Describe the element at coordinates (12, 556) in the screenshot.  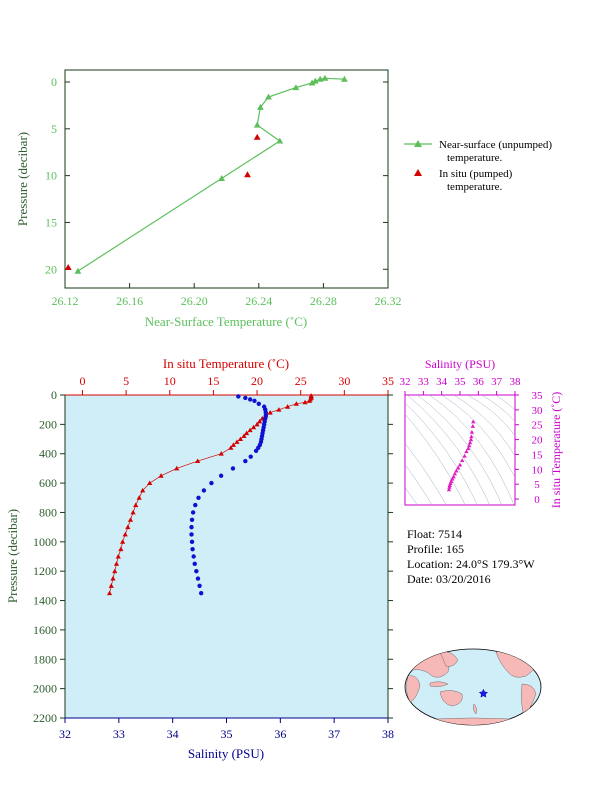
I see `main-y-axis-label: Pressure (decibar)` at that location.